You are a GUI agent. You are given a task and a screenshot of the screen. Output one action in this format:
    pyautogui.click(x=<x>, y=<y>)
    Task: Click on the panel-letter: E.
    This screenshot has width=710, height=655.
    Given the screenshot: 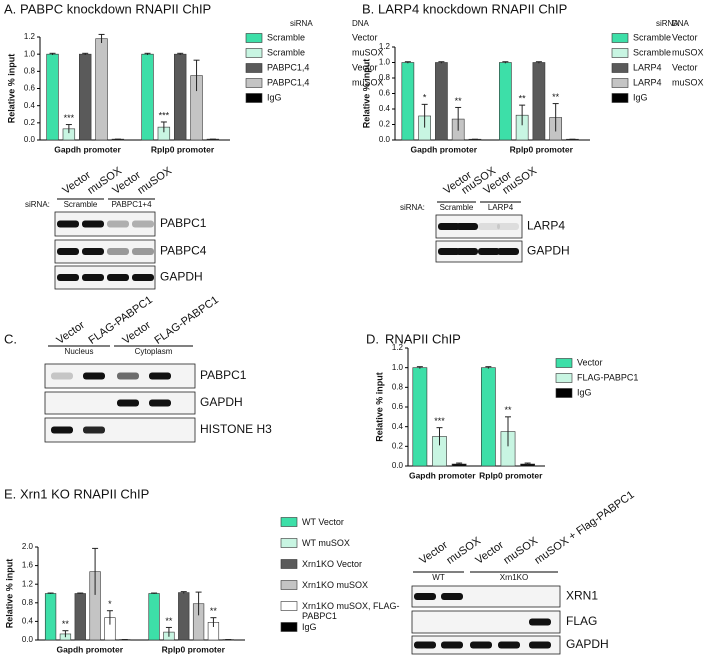 What is the action you would take?
    pyautogui.click(x=10, y=493)
    